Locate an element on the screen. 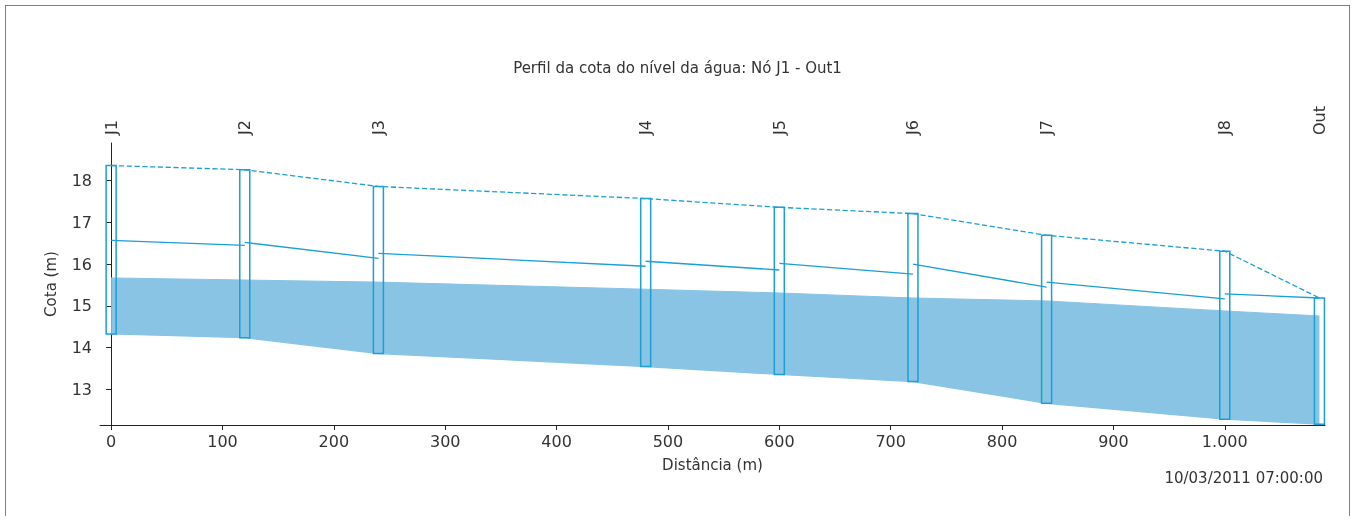  text: J5 is located at coordinates (779, 128).